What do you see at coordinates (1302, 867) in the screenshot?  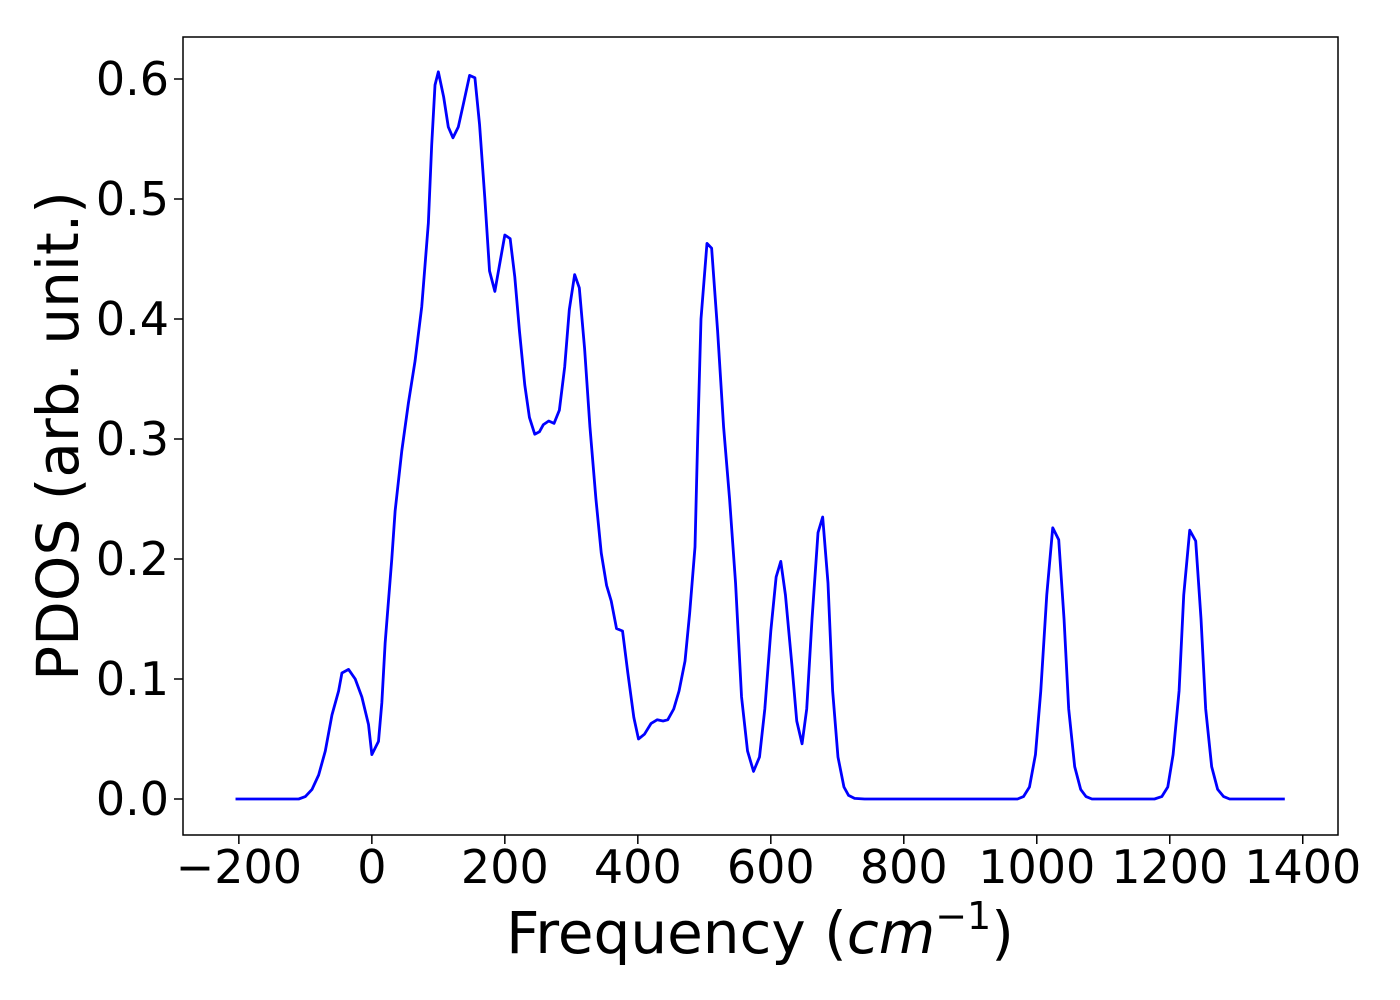 I see `x-tick-label: 1400` at bounding box center [1302, 867].